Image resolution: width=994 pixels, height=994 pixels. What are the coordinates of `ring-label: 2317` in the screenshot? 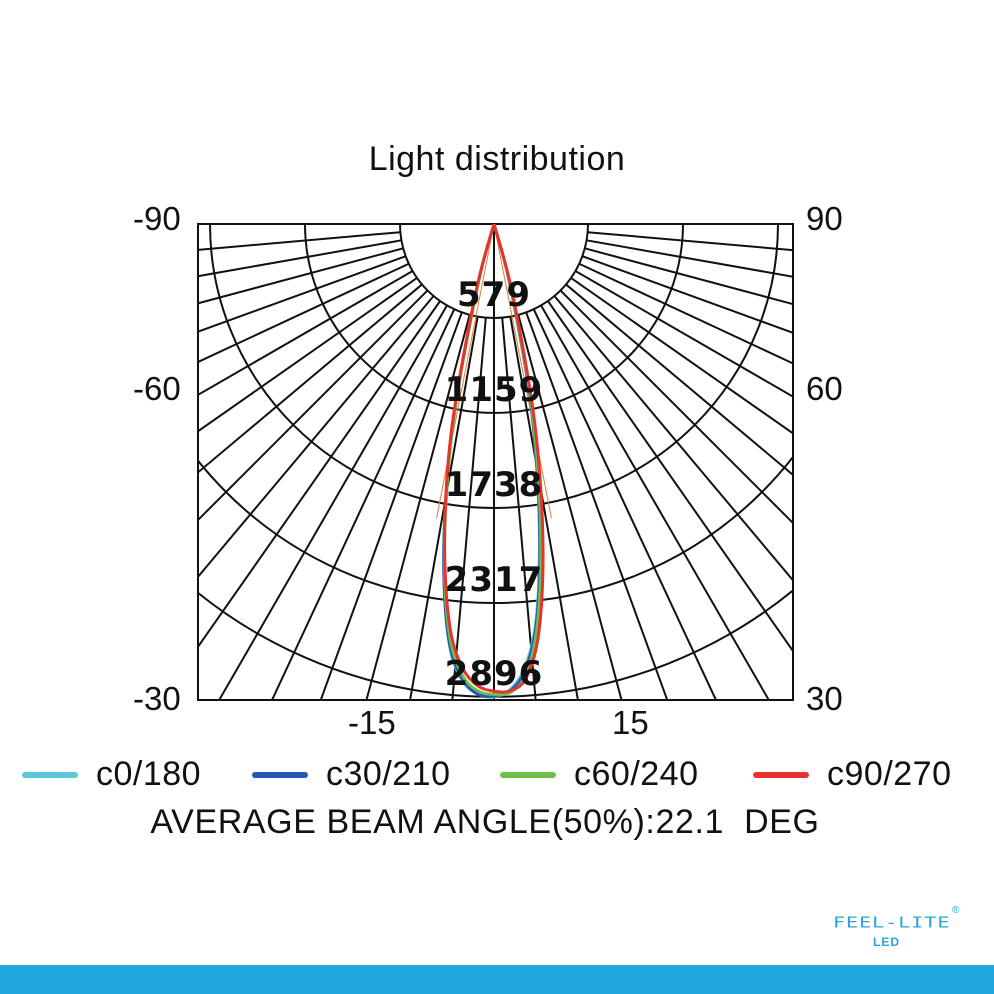 It's located at (494, 580).